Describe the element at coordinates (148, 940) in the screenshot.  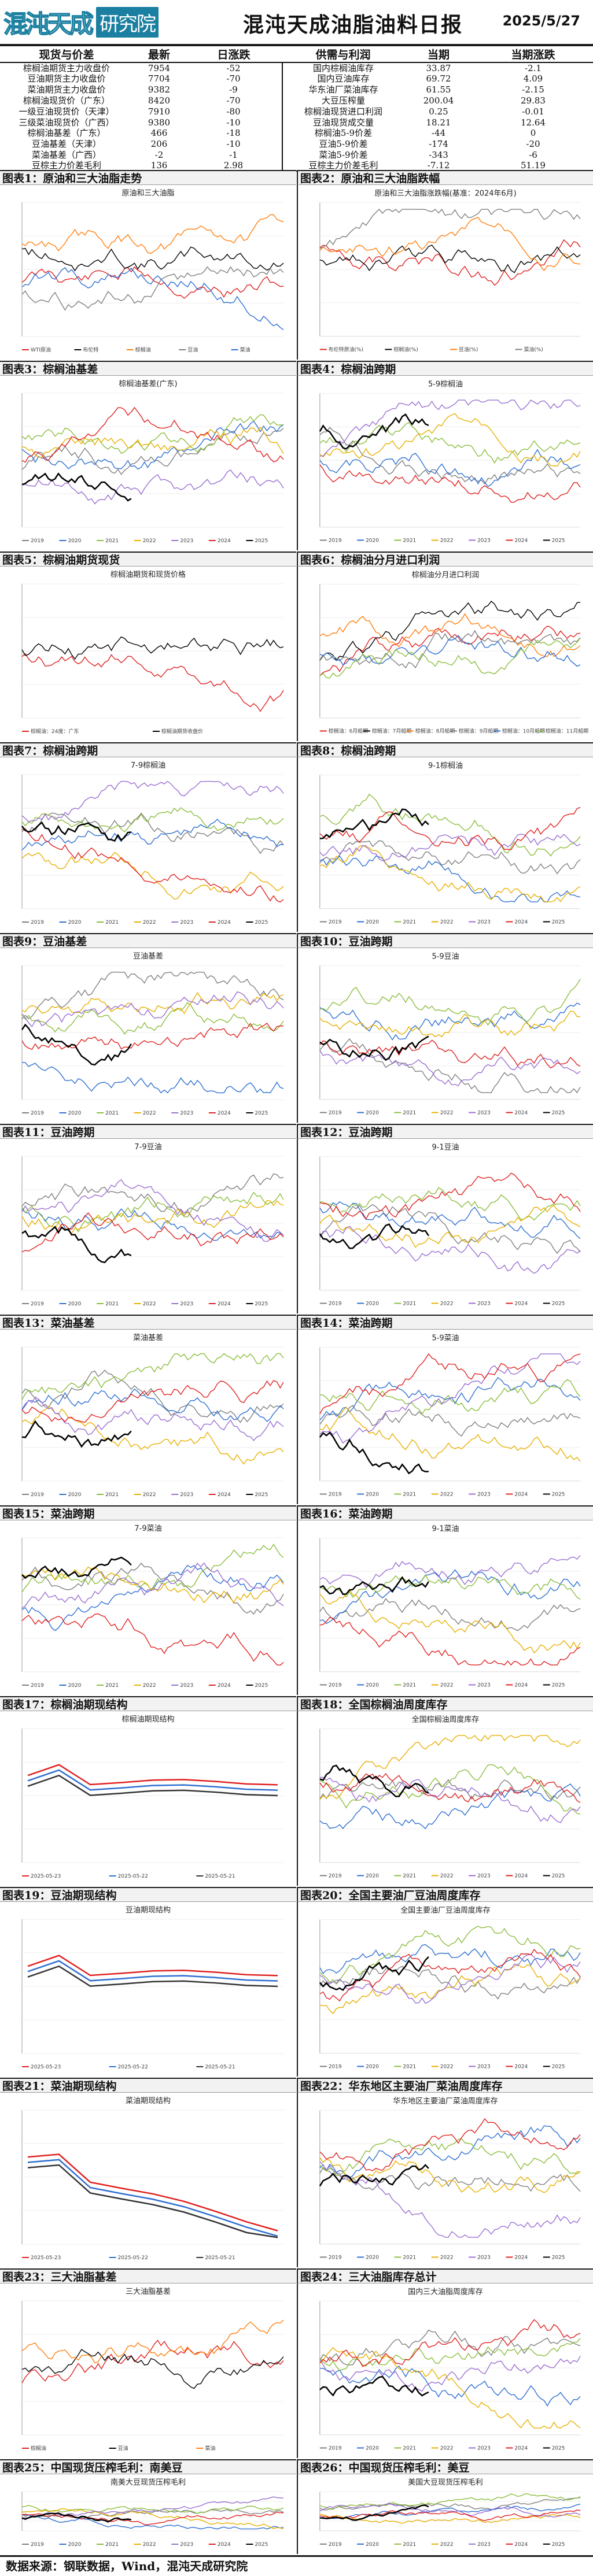
I see `figure-caption: 图表9：豆油基差` at that location.